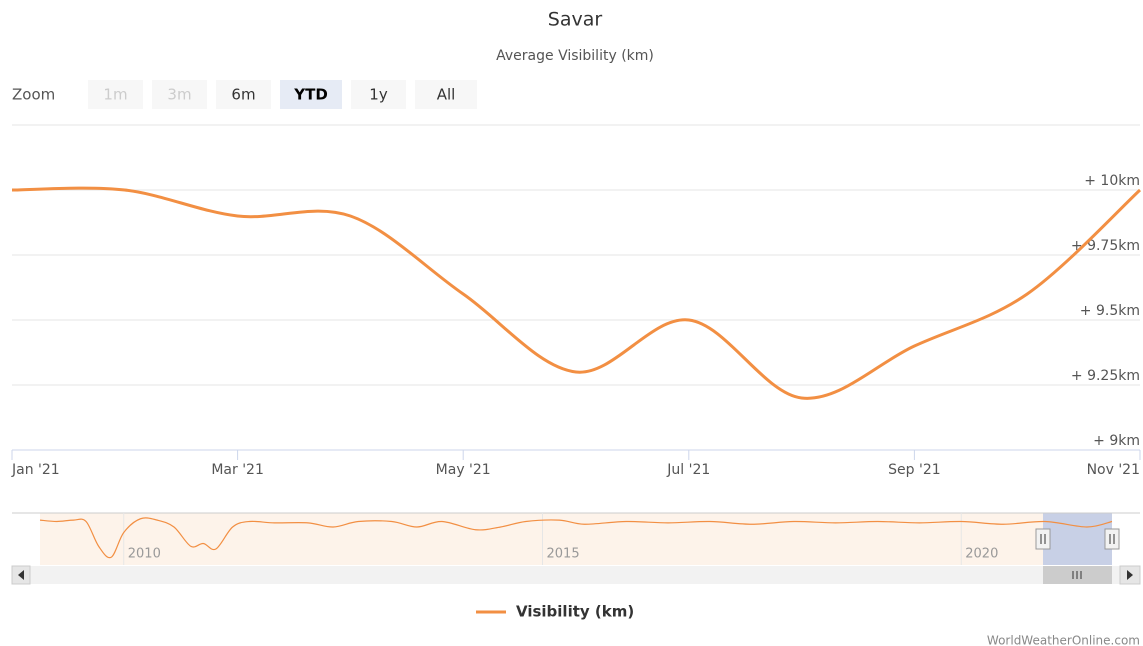 The image size is (1143, 646). I want to click on zoom-button-label: YTD, so click(310, 95).